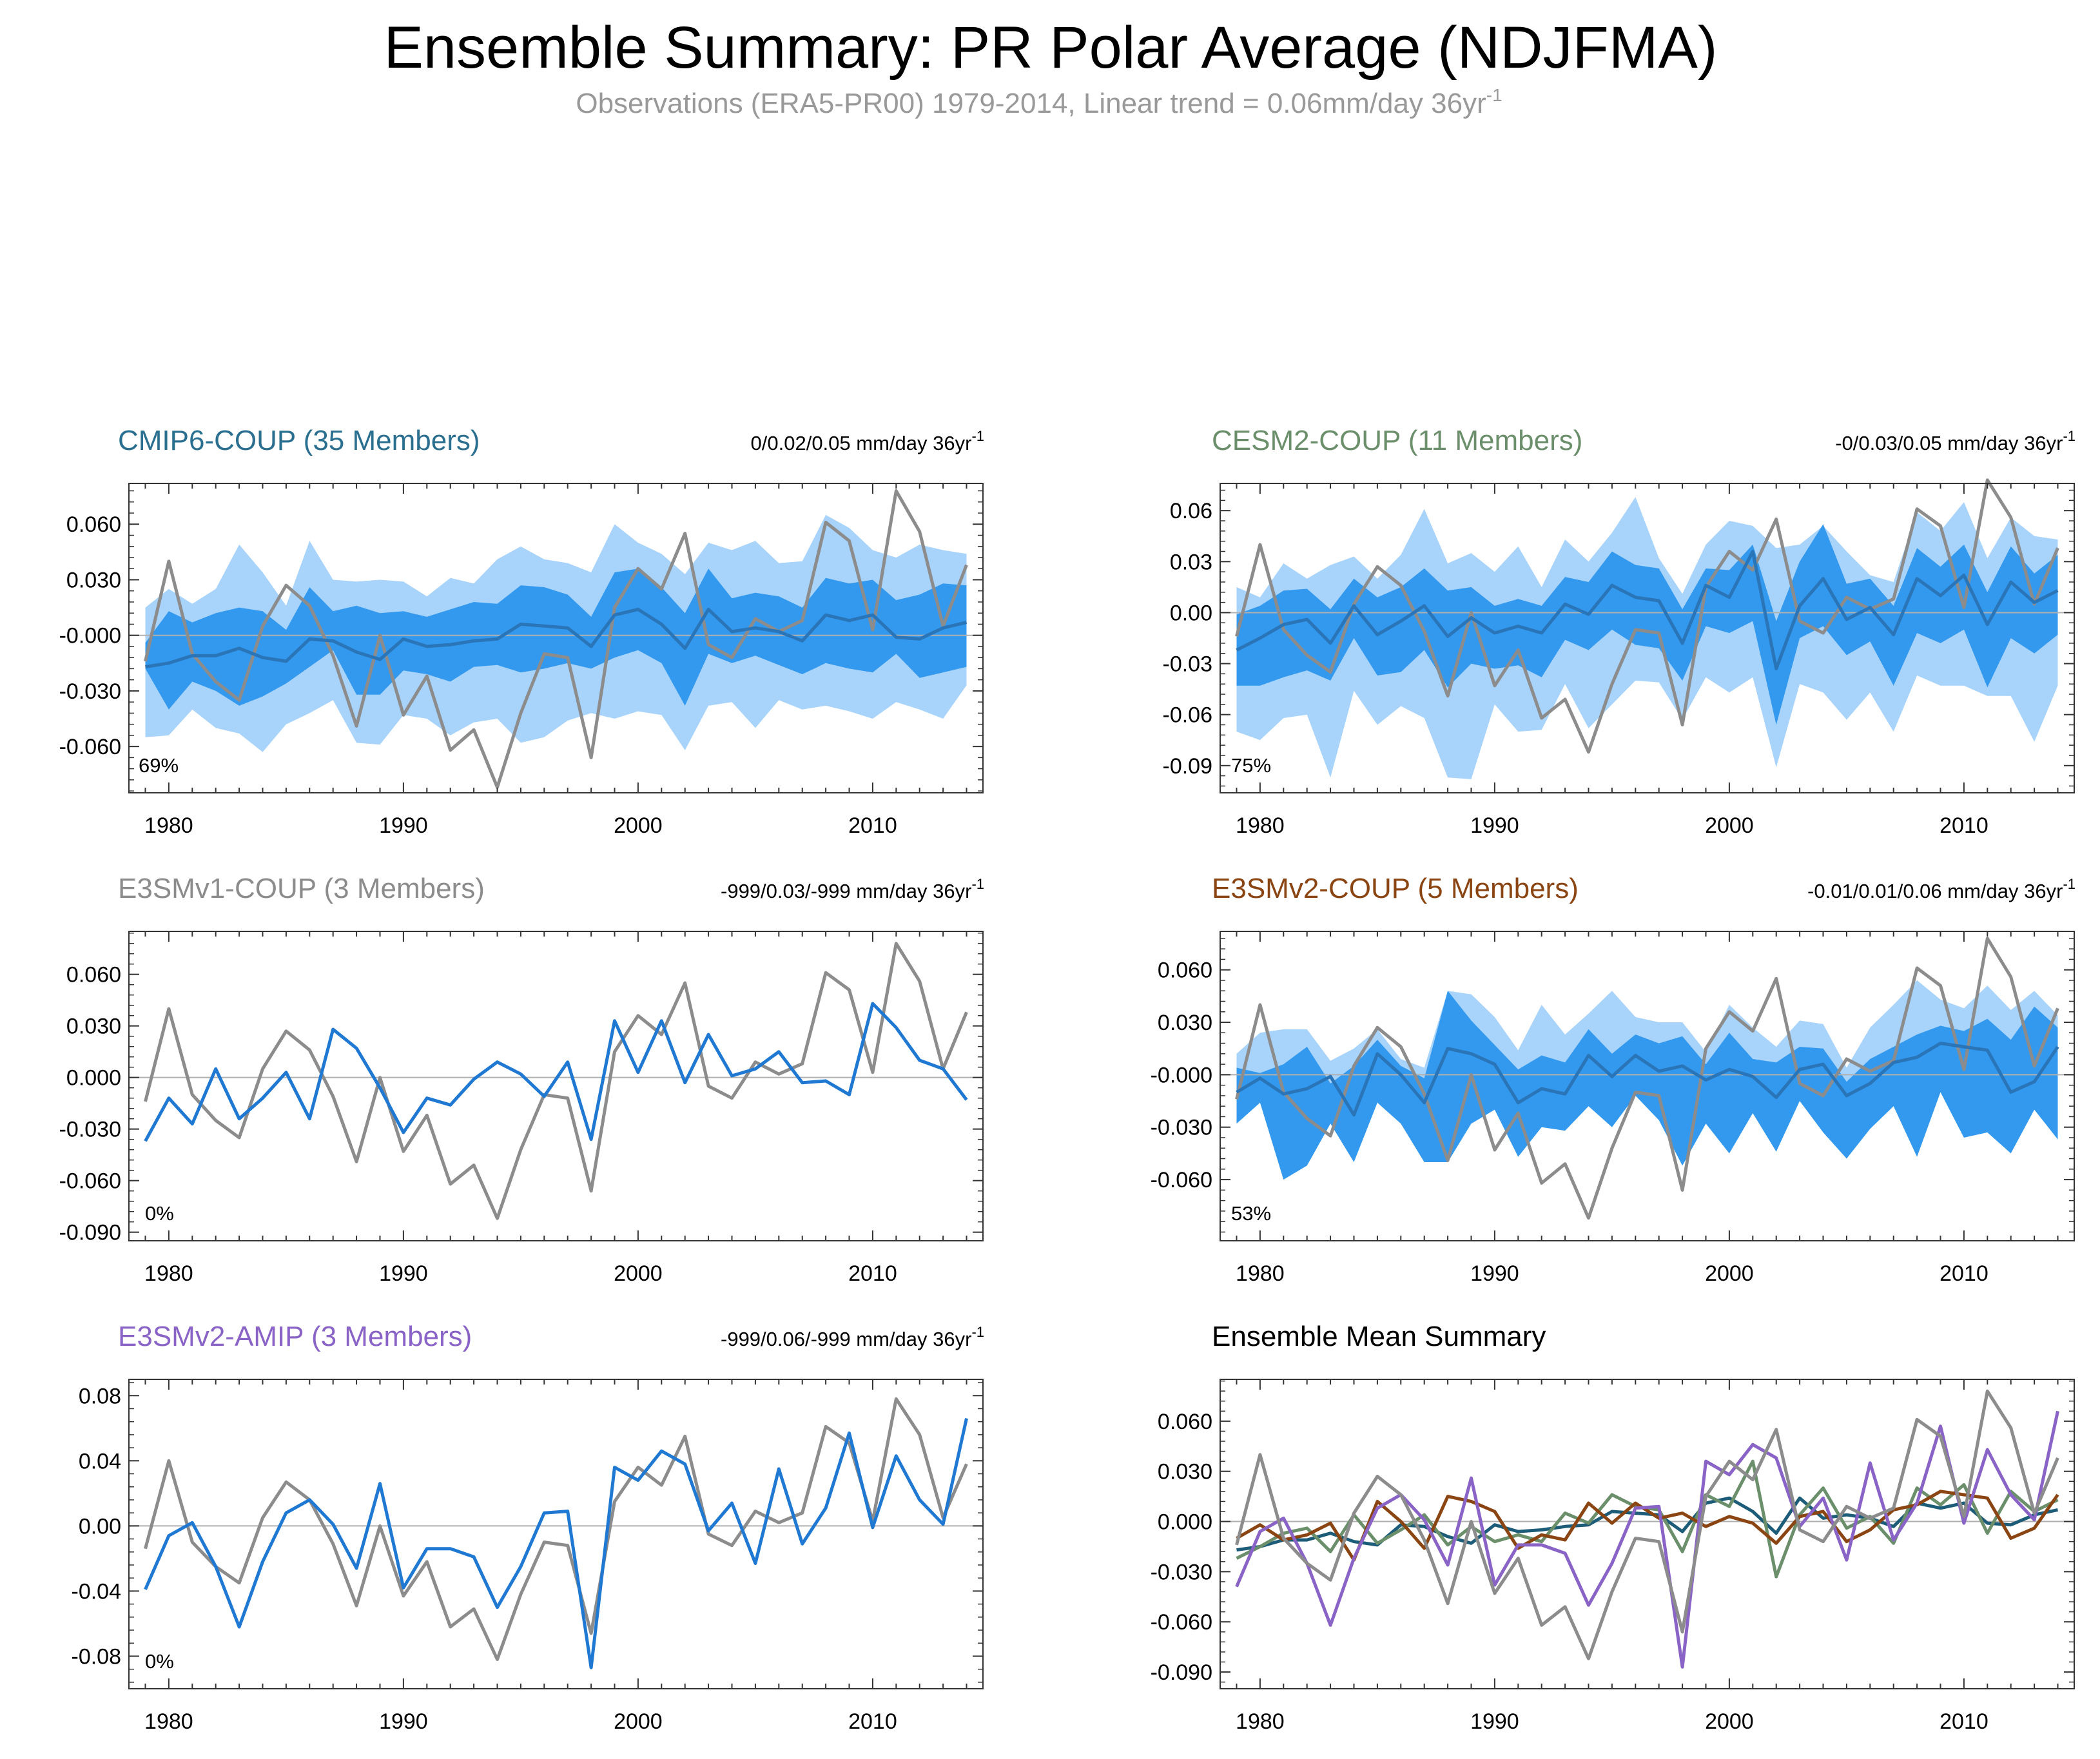  Describe the element at coordinates (1379, 1336) in the screenshot. I see `panel-title: Ensemble Mean Summary` at that location.